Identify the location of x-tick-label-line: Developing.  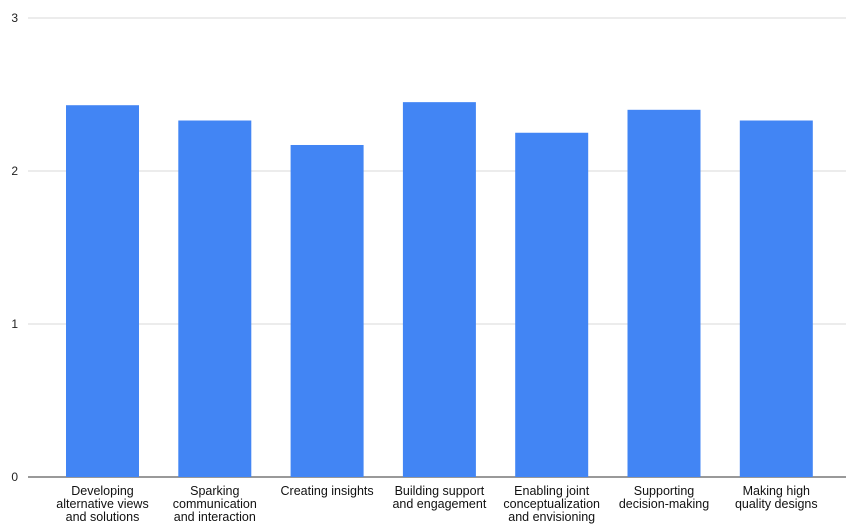
(102, 491).